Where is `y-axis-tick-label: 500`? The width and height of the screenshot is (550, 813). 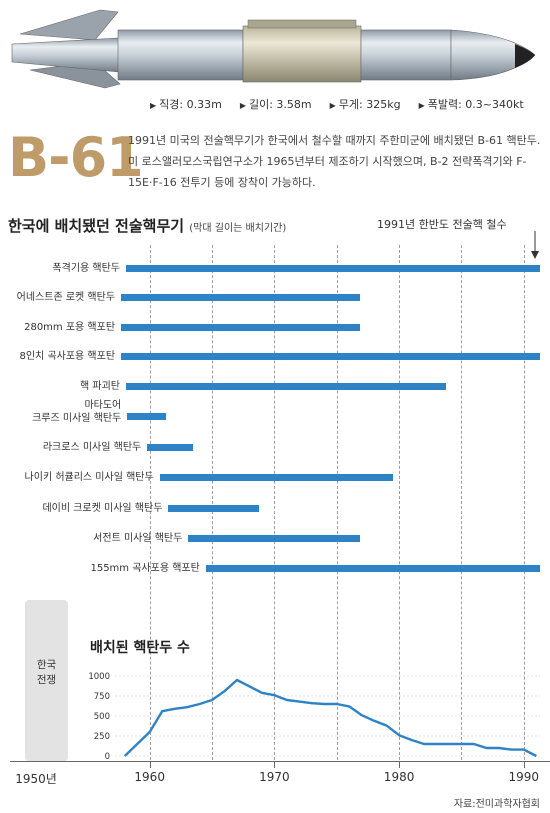
y-axis-tick-label: 500 is located at coordinates (102, 717).